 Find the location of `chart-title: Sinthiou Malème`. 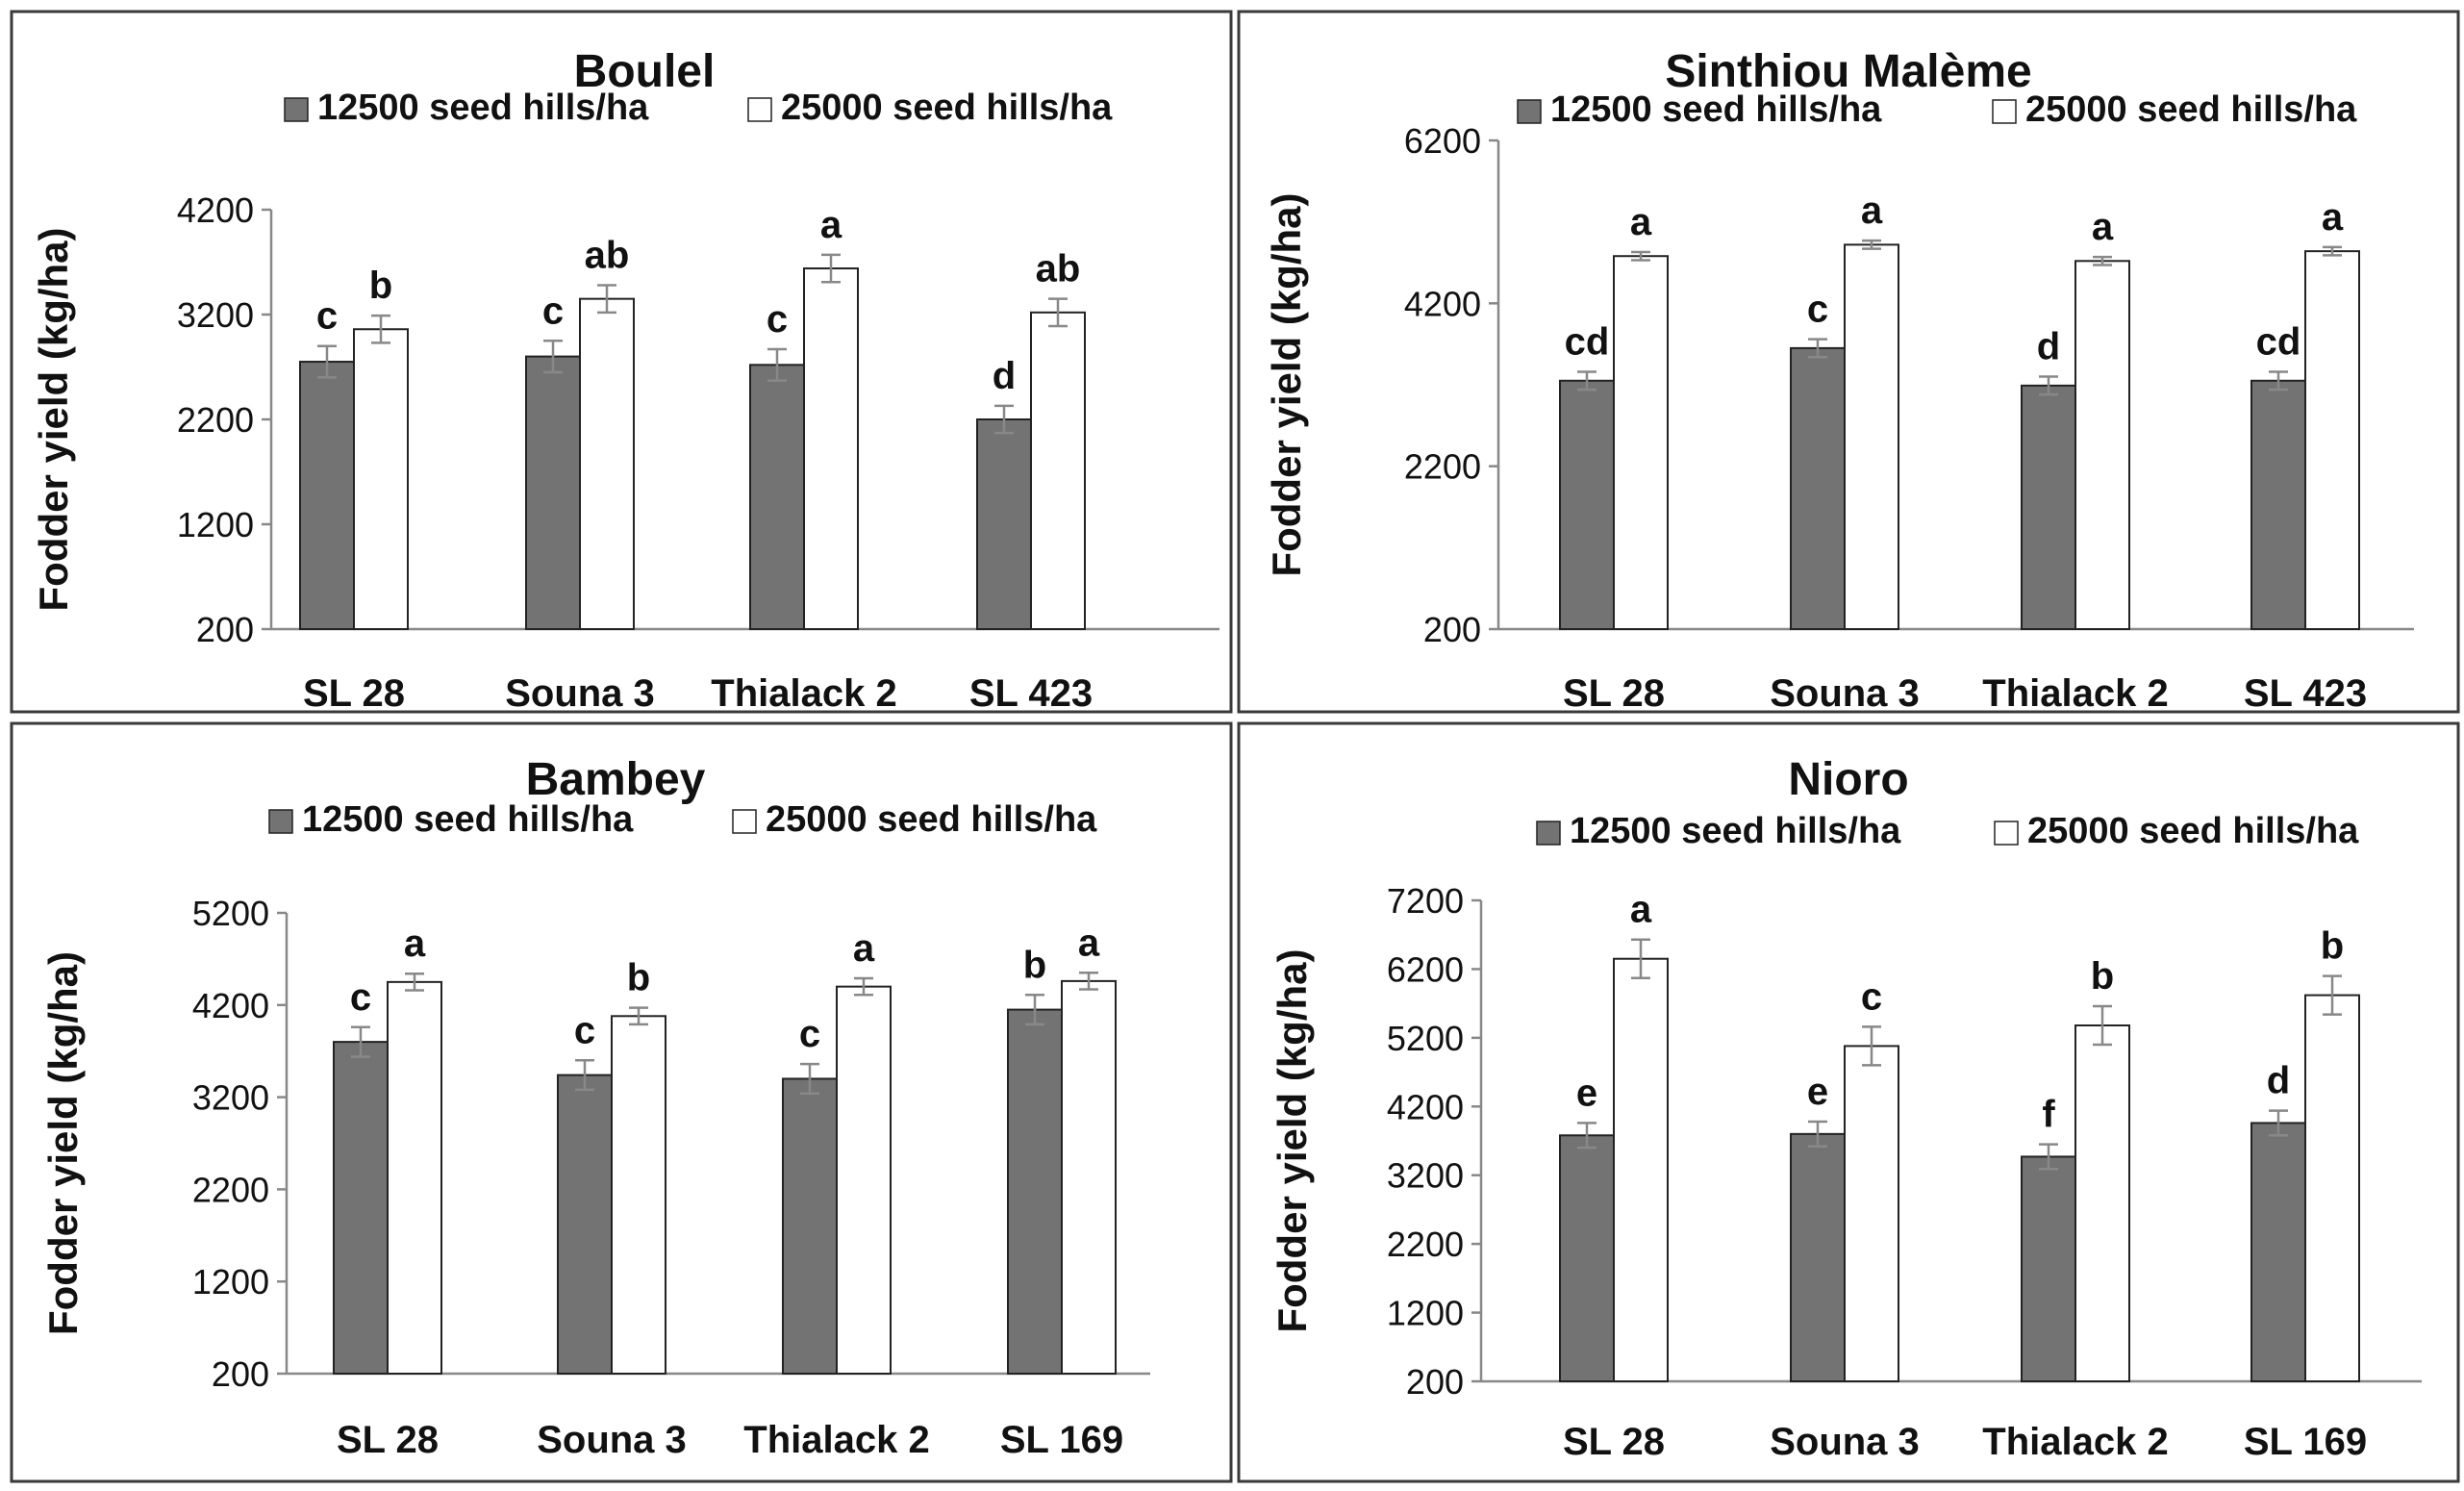

chart-title: Sinthiou Malème is located at coordinates (1848, 71).